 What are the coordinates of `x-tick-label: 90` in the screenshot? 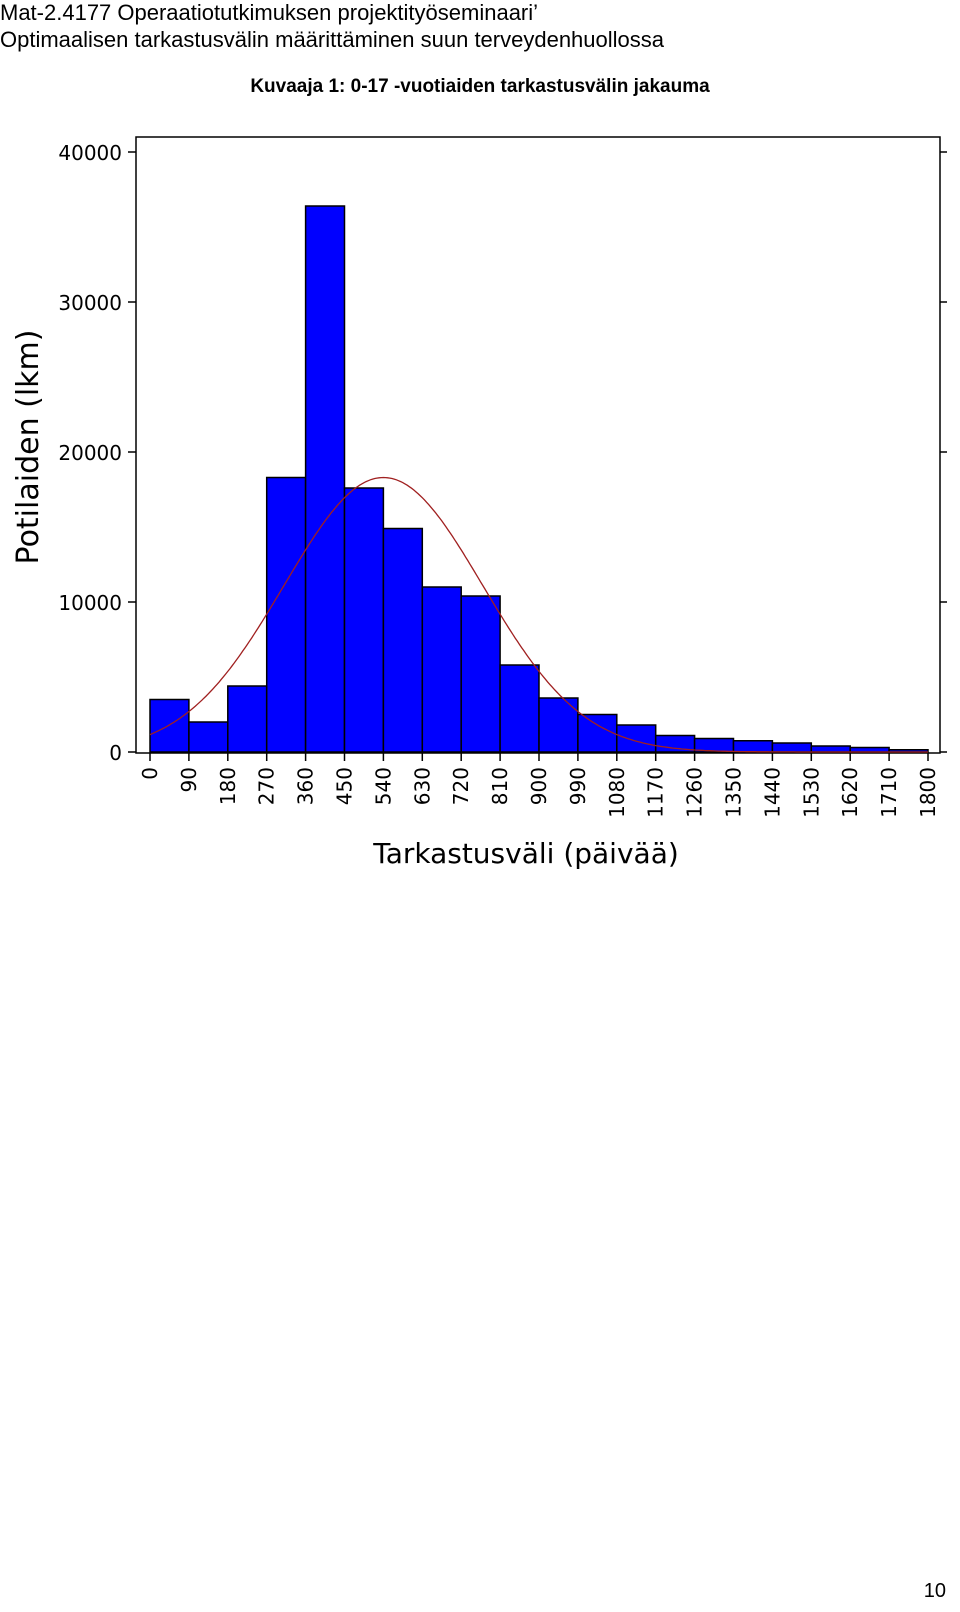 It's located at (189, 779).